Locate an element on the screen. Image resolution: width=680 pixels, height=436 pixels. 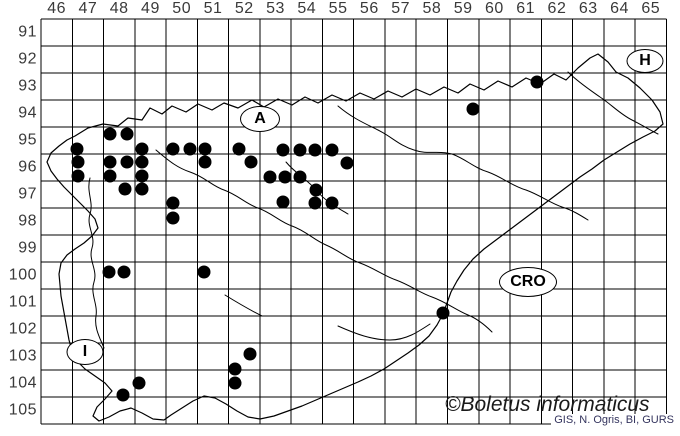
row-label-105: 105 is located at coordinates (22, 409).